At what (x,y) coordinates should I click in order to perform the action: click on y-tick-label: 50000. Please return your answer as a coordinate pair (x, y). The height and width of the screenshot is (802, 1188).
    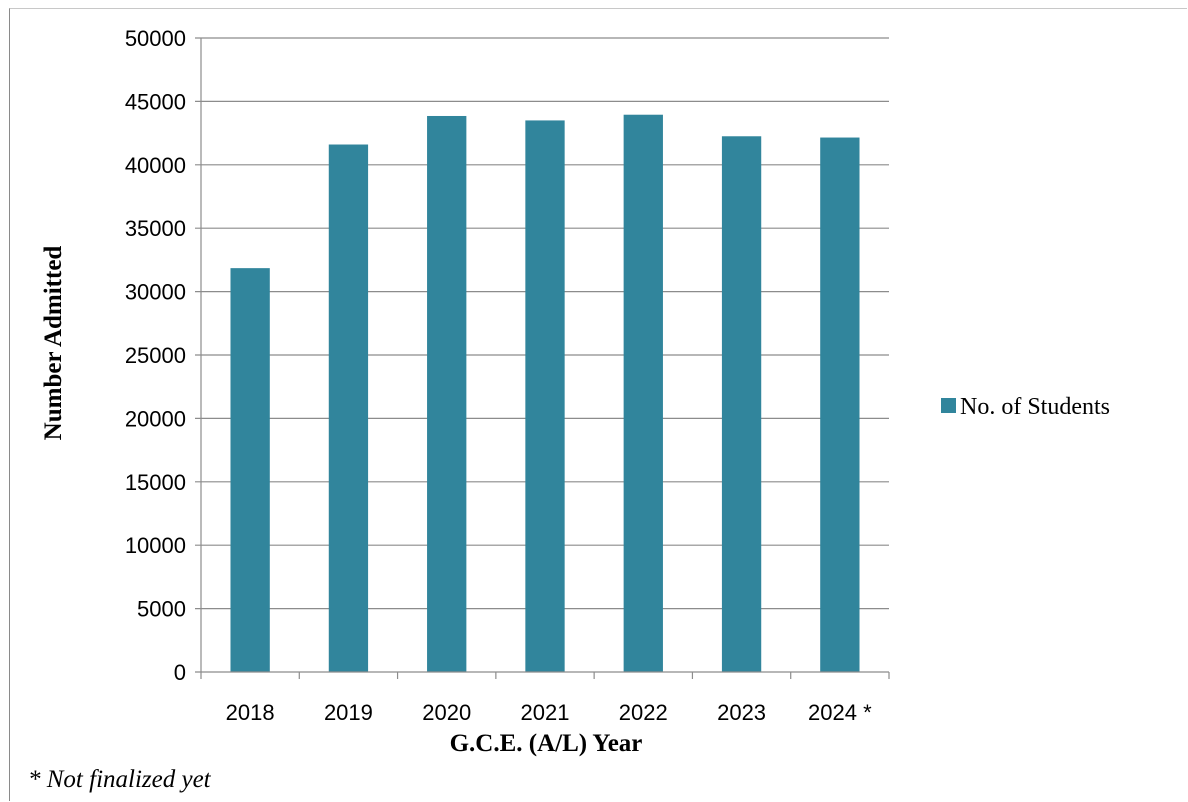
    Looking at the image, I should click on (155, 38).